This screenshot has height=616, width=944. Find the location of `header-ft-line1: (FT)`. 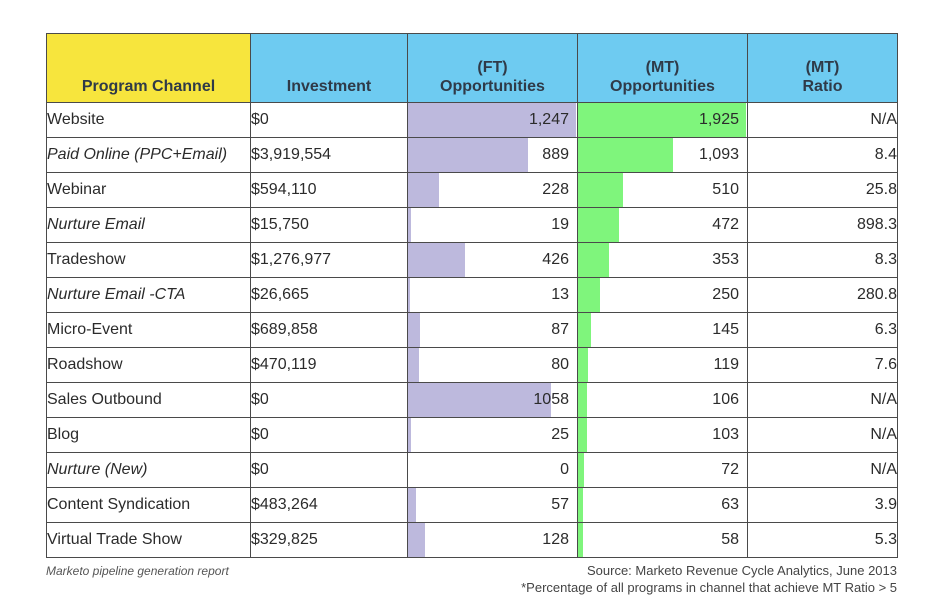

header-ft-line1: (FT) is located at coordinates (492, 67).